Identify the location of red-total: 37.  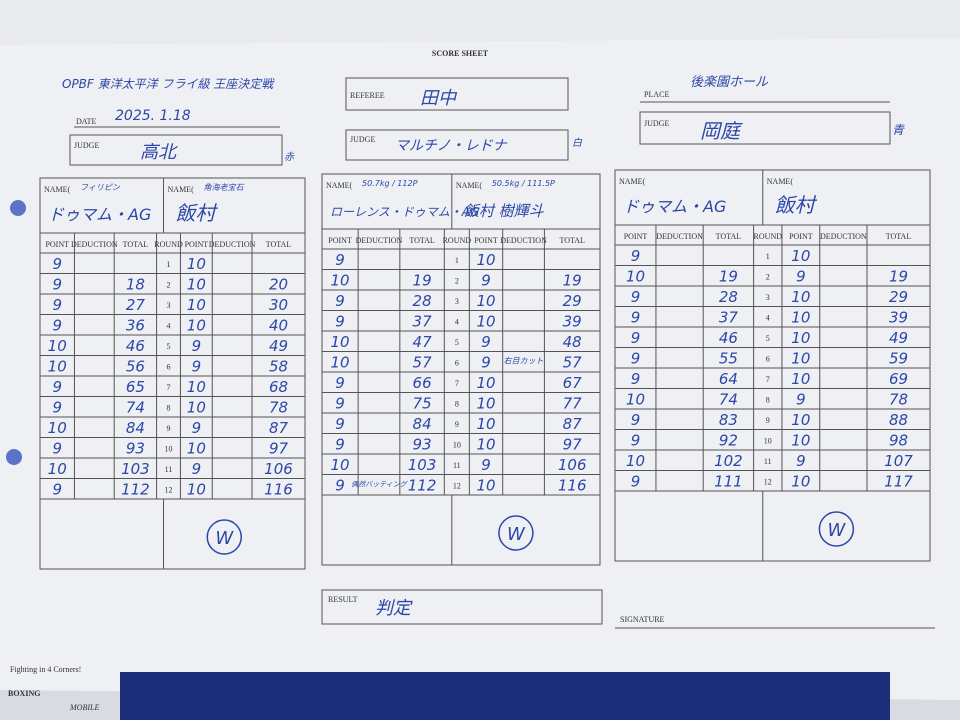
(423, 322).